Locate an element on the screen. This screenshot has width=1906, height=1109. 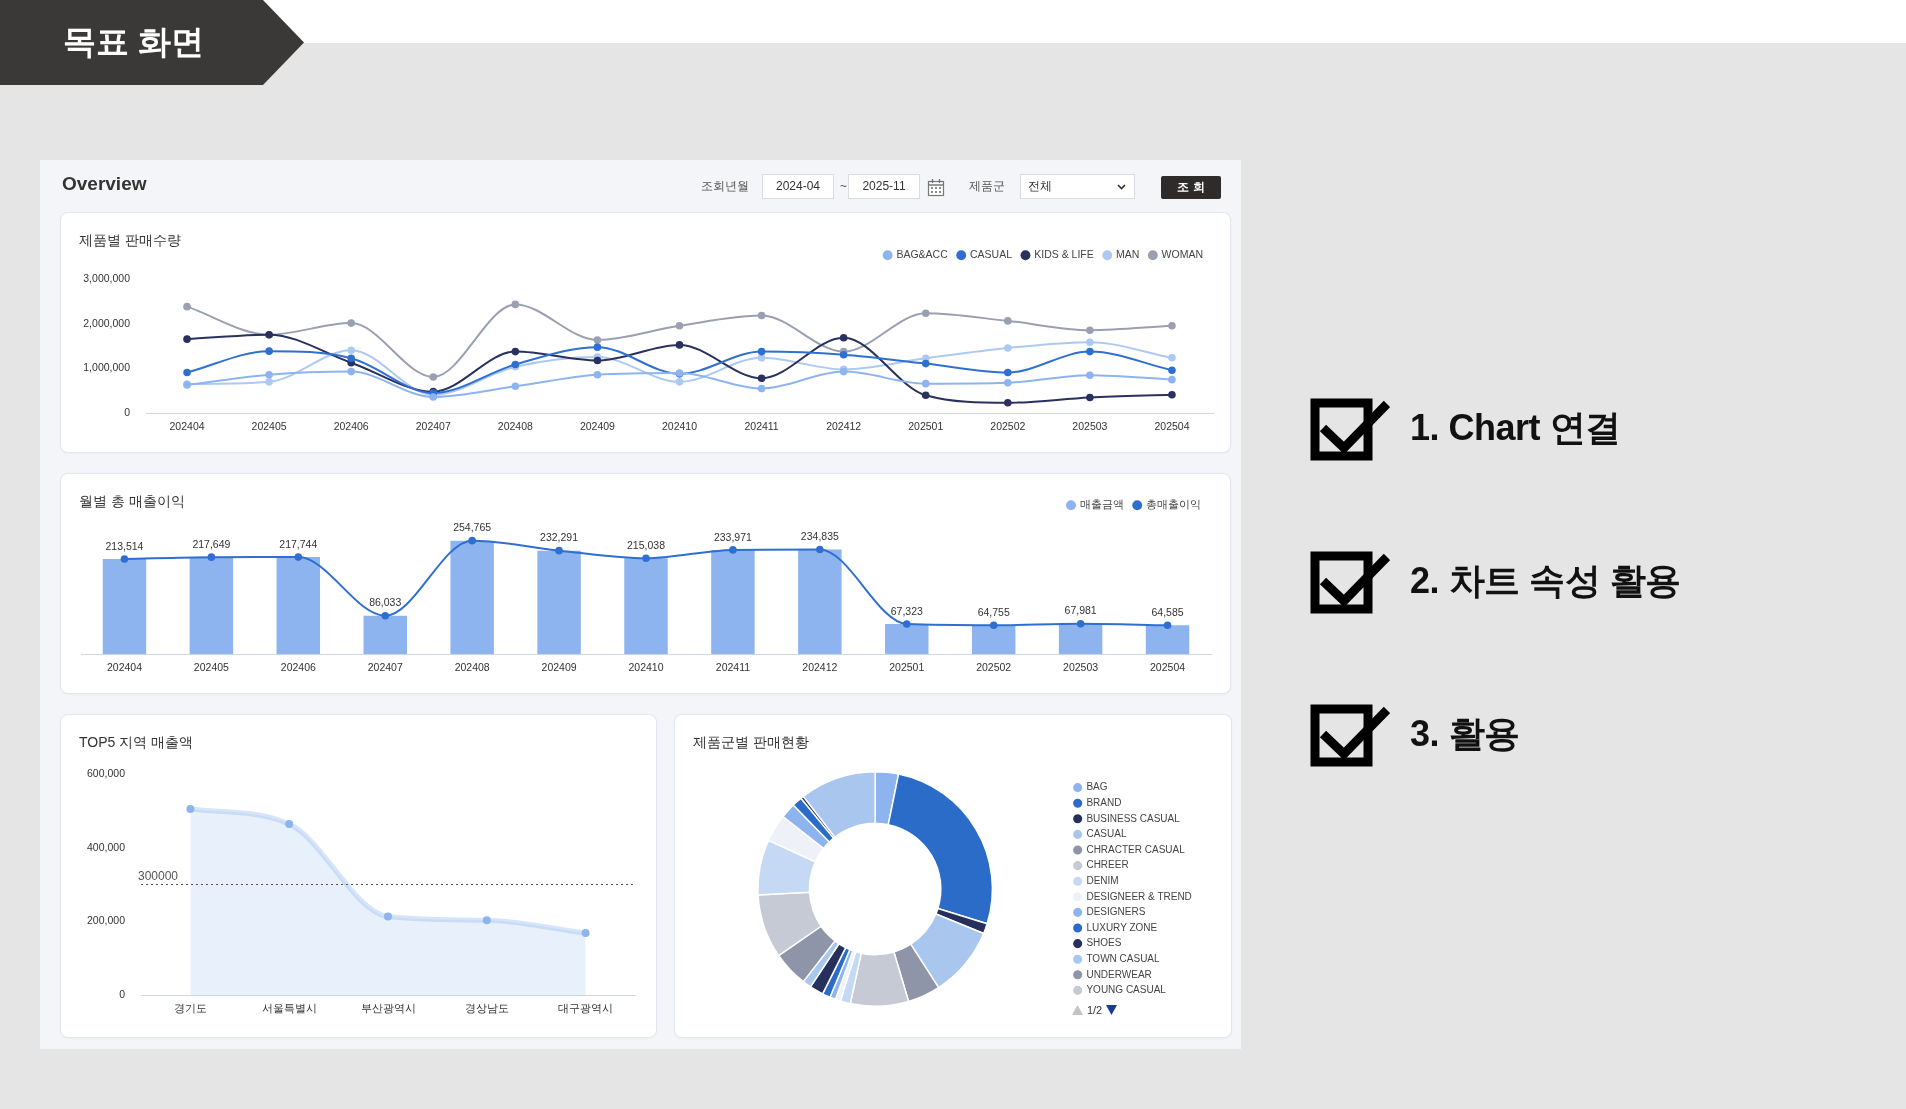
data-label: 213,514 is located at coordinates (124, 545).